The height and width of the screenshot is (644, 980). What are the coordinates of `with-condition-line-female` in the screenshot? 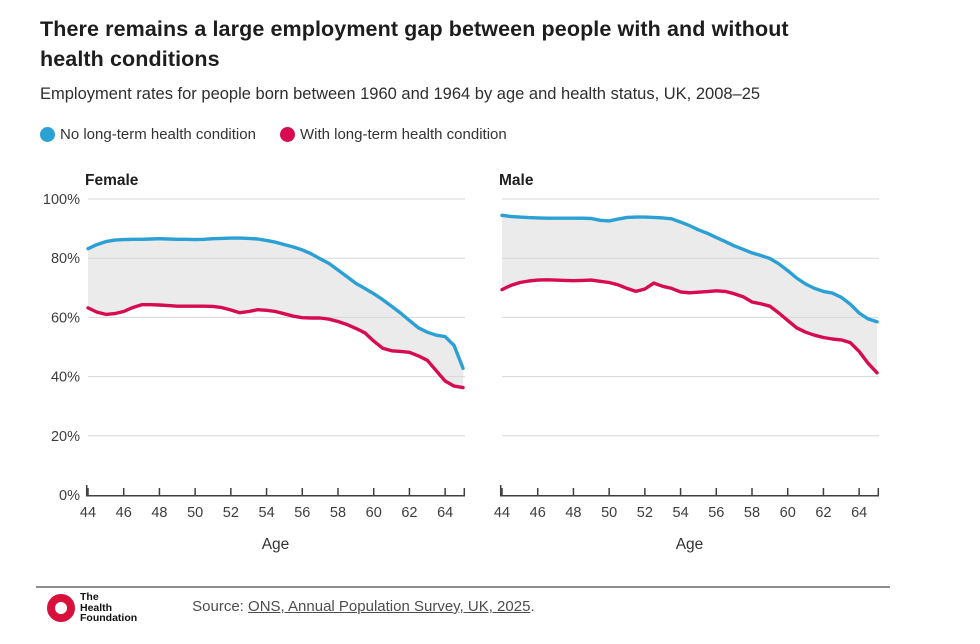 It's located at (275, 346).